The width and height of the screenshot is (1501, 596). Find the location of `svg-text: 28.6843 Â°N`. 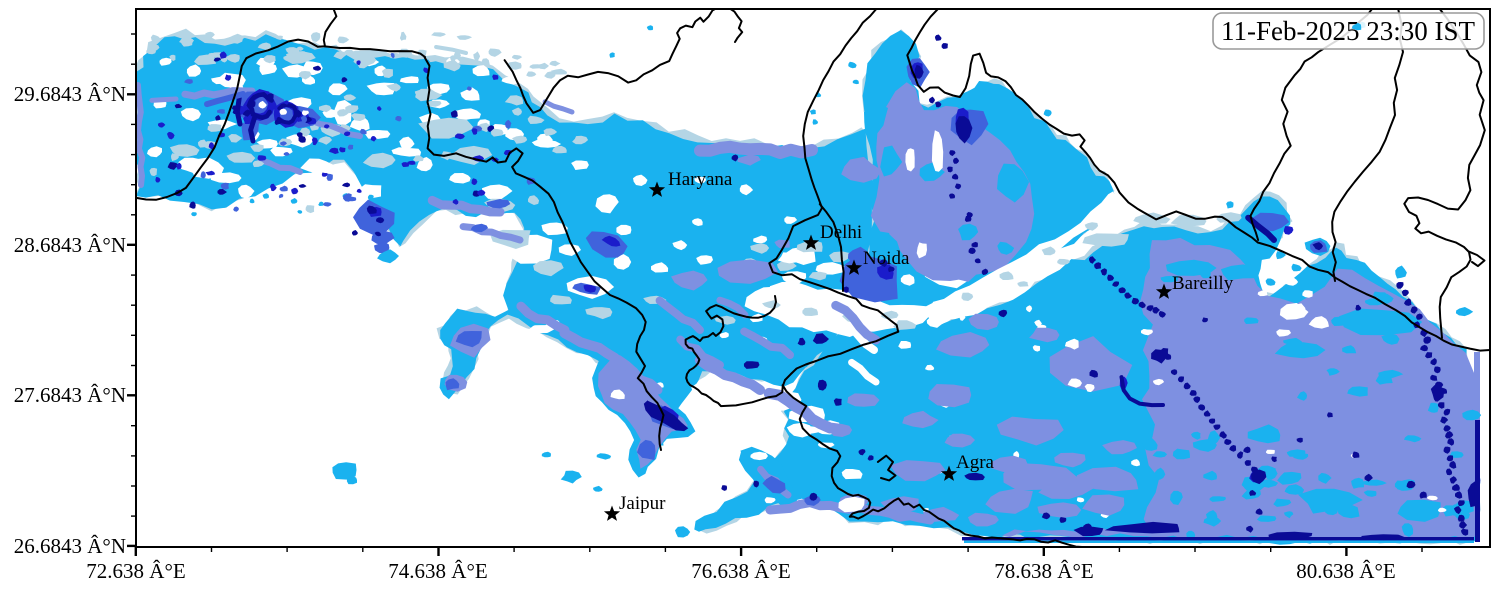

svg-text: 28.6843 Â°N is located at coordinates (70, 245).